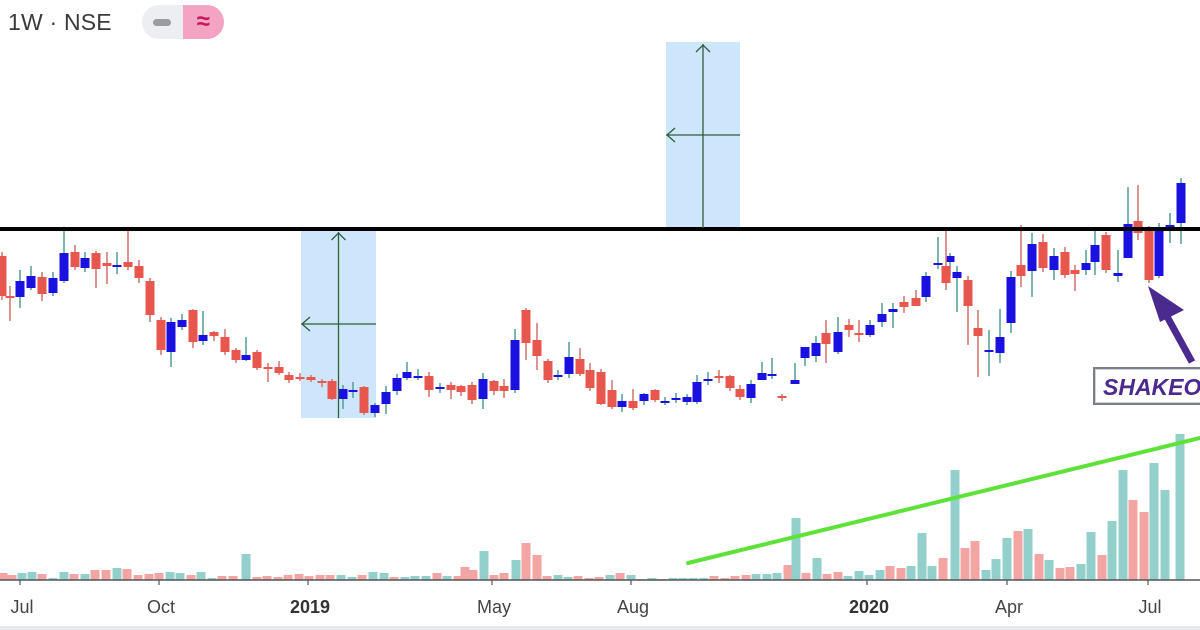  What do you see at coordinates (1172, 325) in the screenshot?
I see `shakeout-arrow-icon` at bounding box center [1172, 325].